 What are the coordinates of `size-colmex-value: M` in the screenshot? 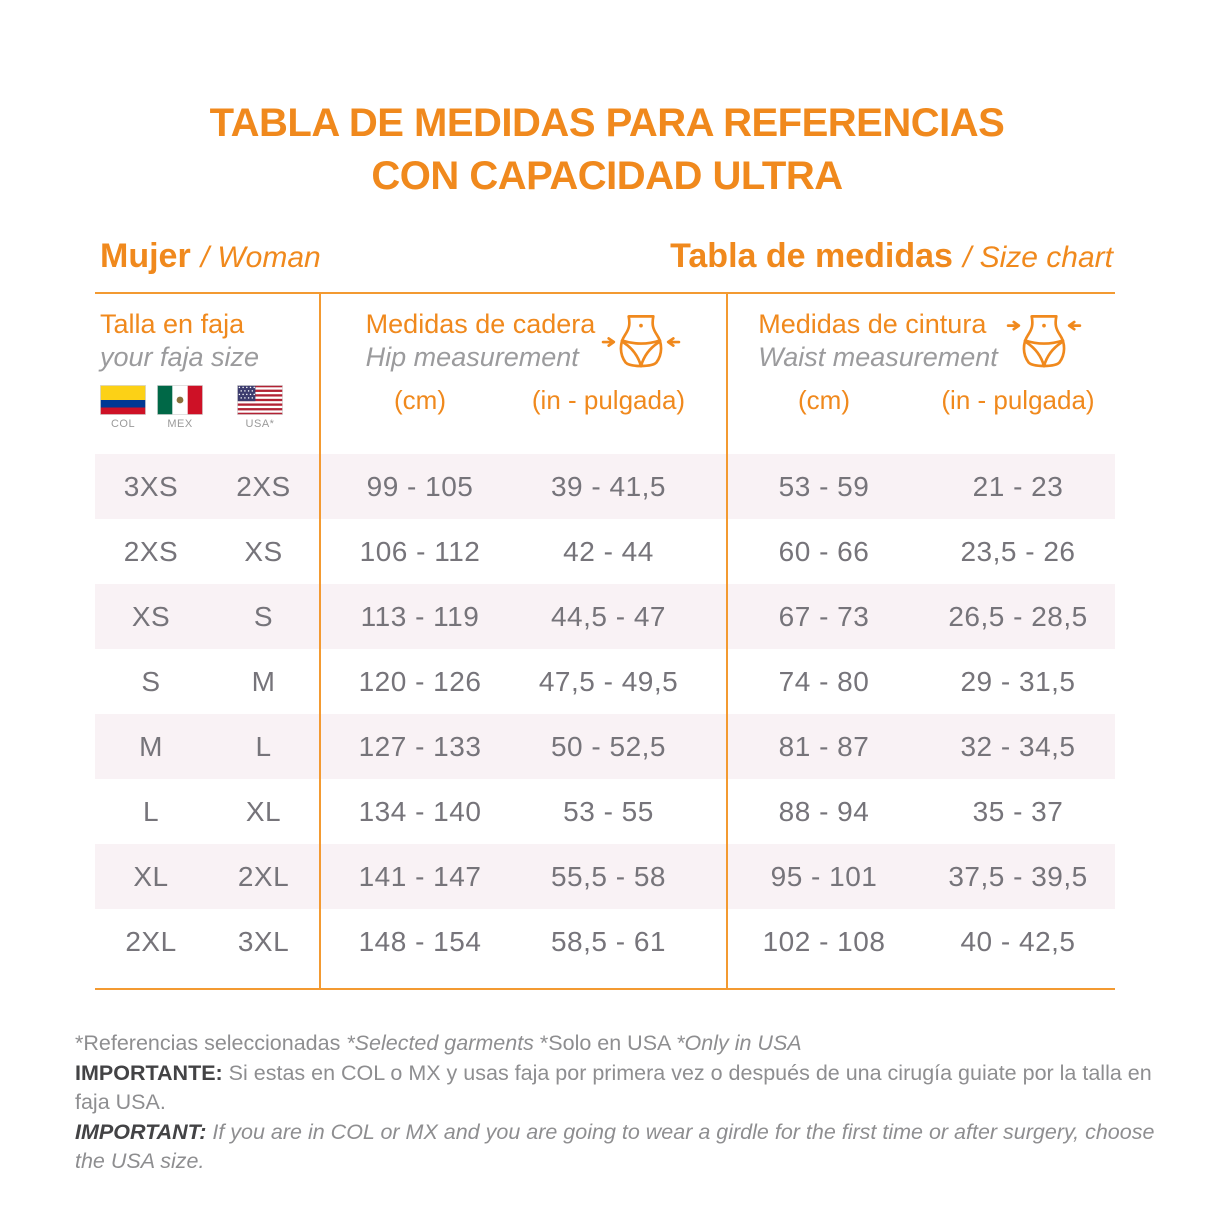 It's located at (151, 746).